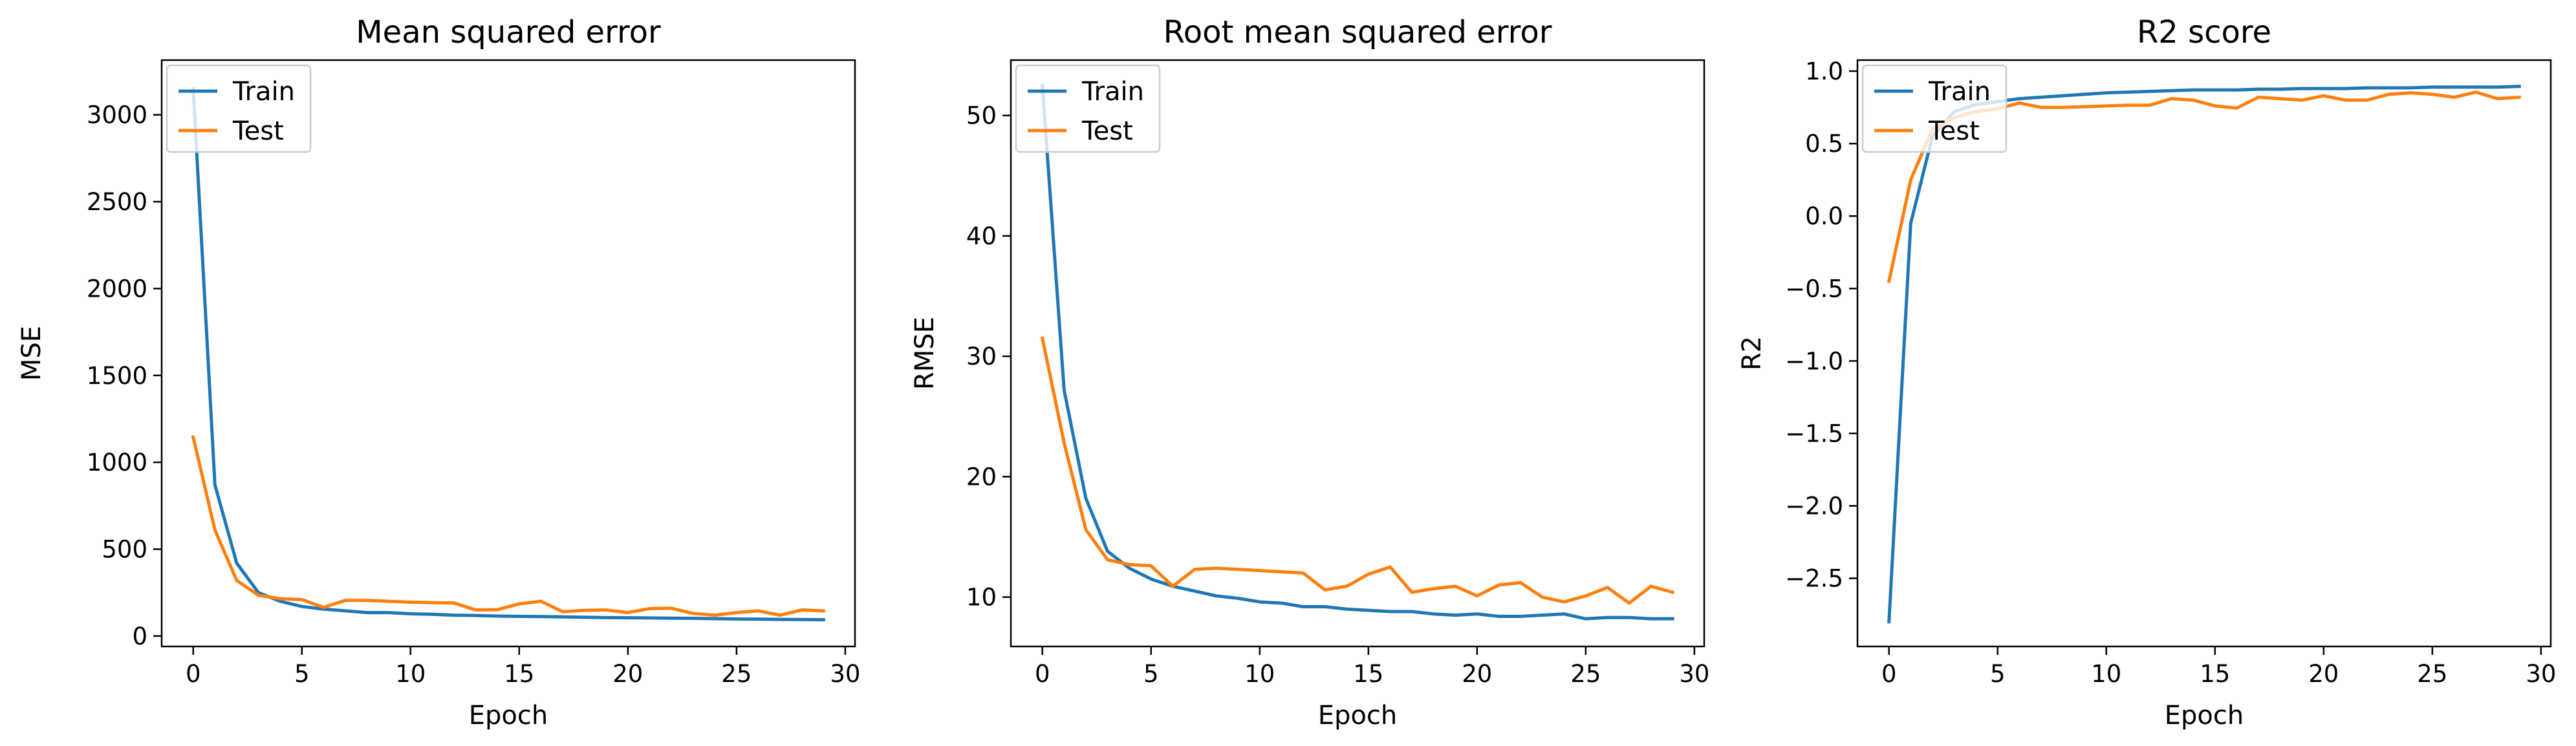  I want to click on chart-3-xtick-label: 10, so click(2106, 674).